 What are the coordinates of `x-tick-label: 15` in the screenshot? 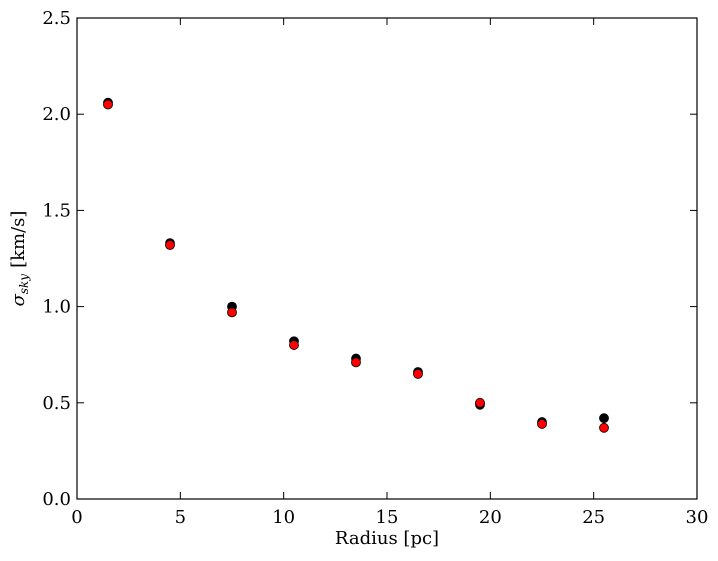 It's located at (387, 517).